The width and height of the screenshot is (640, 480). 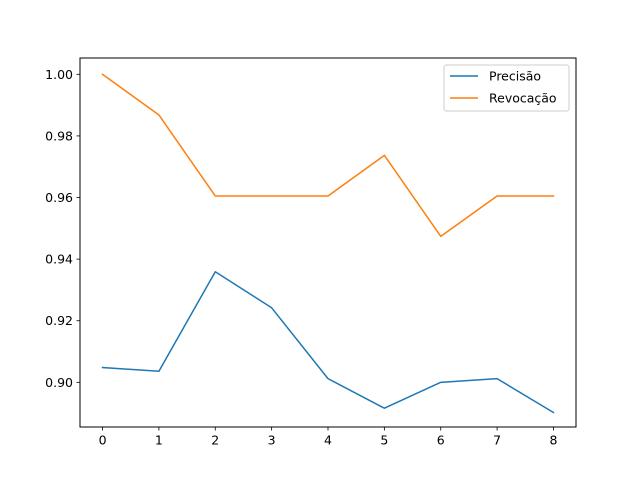 What do you see at coordinates (441, 440) in the screenshot?
I see `x-tick-label: 6` at bounding box center [441, 440].